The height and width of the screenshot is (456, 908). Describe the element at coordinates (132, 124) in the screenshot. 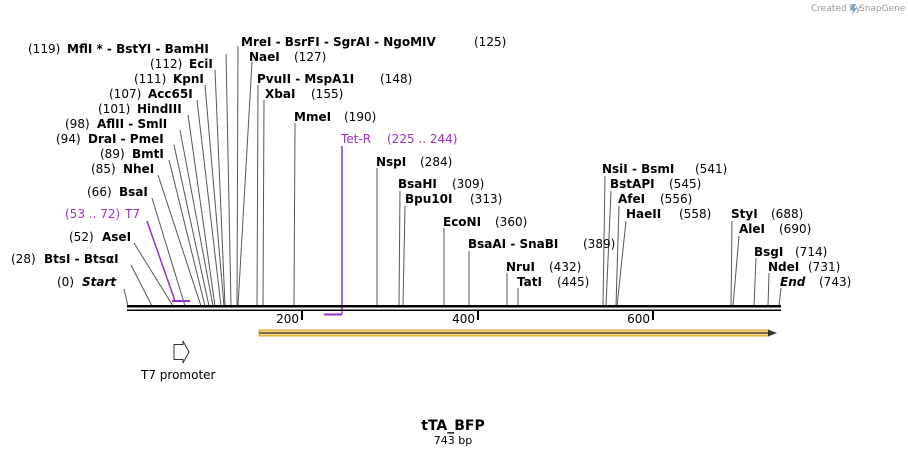

I see `site-name-aflii: AflII - SmlI` at that location.